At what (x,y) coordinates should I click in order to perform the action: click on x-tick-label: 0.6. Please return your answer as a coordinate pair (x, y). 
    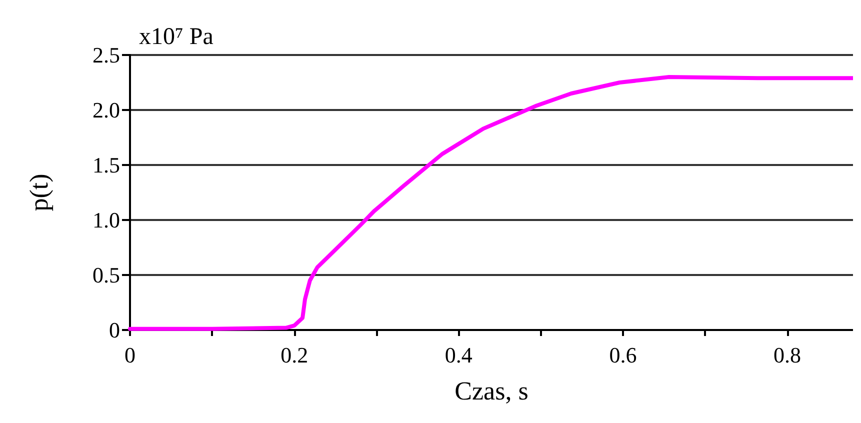
    Looking at the image, I should click on (623, 355).